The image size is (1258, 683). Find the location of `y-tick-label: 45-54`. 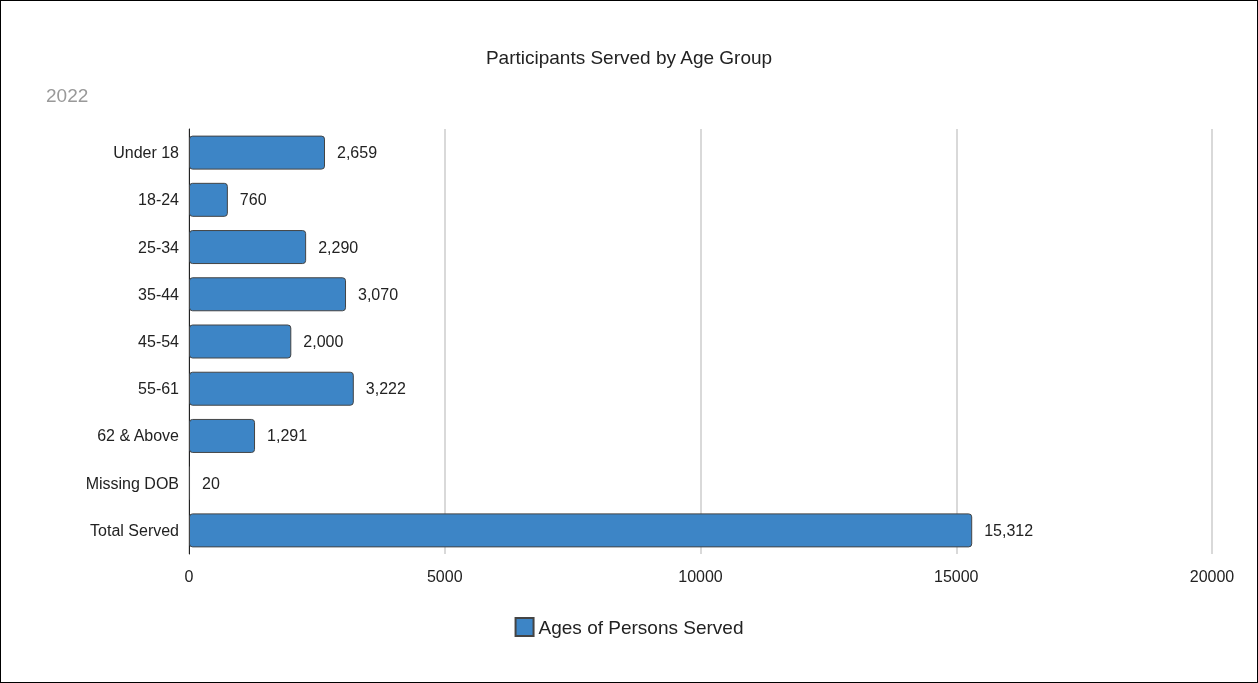

y-tick-label: 45-54 is located at coordinates (159, 341).